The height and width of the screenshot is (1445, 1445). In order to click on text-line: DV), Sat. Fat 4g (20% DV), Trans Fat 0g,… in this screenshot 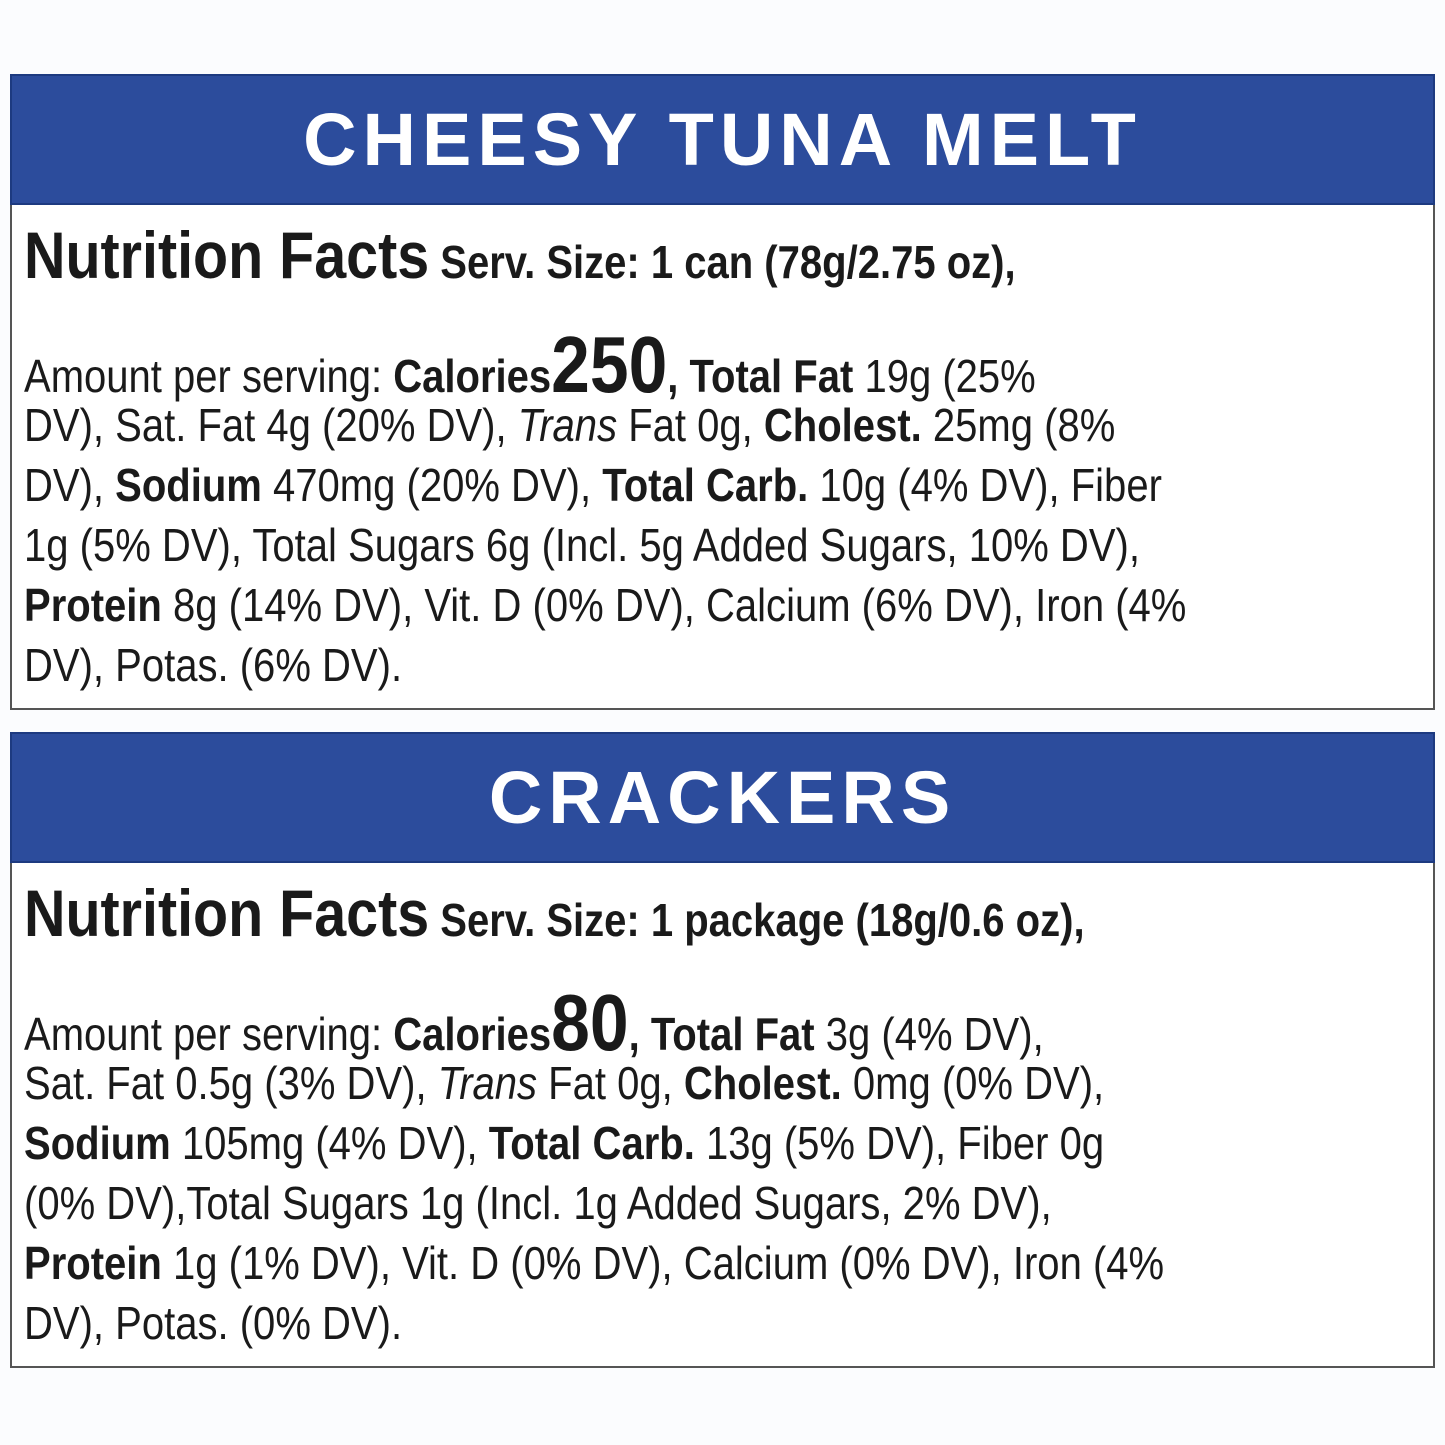, I will do `click(637, 425)`.